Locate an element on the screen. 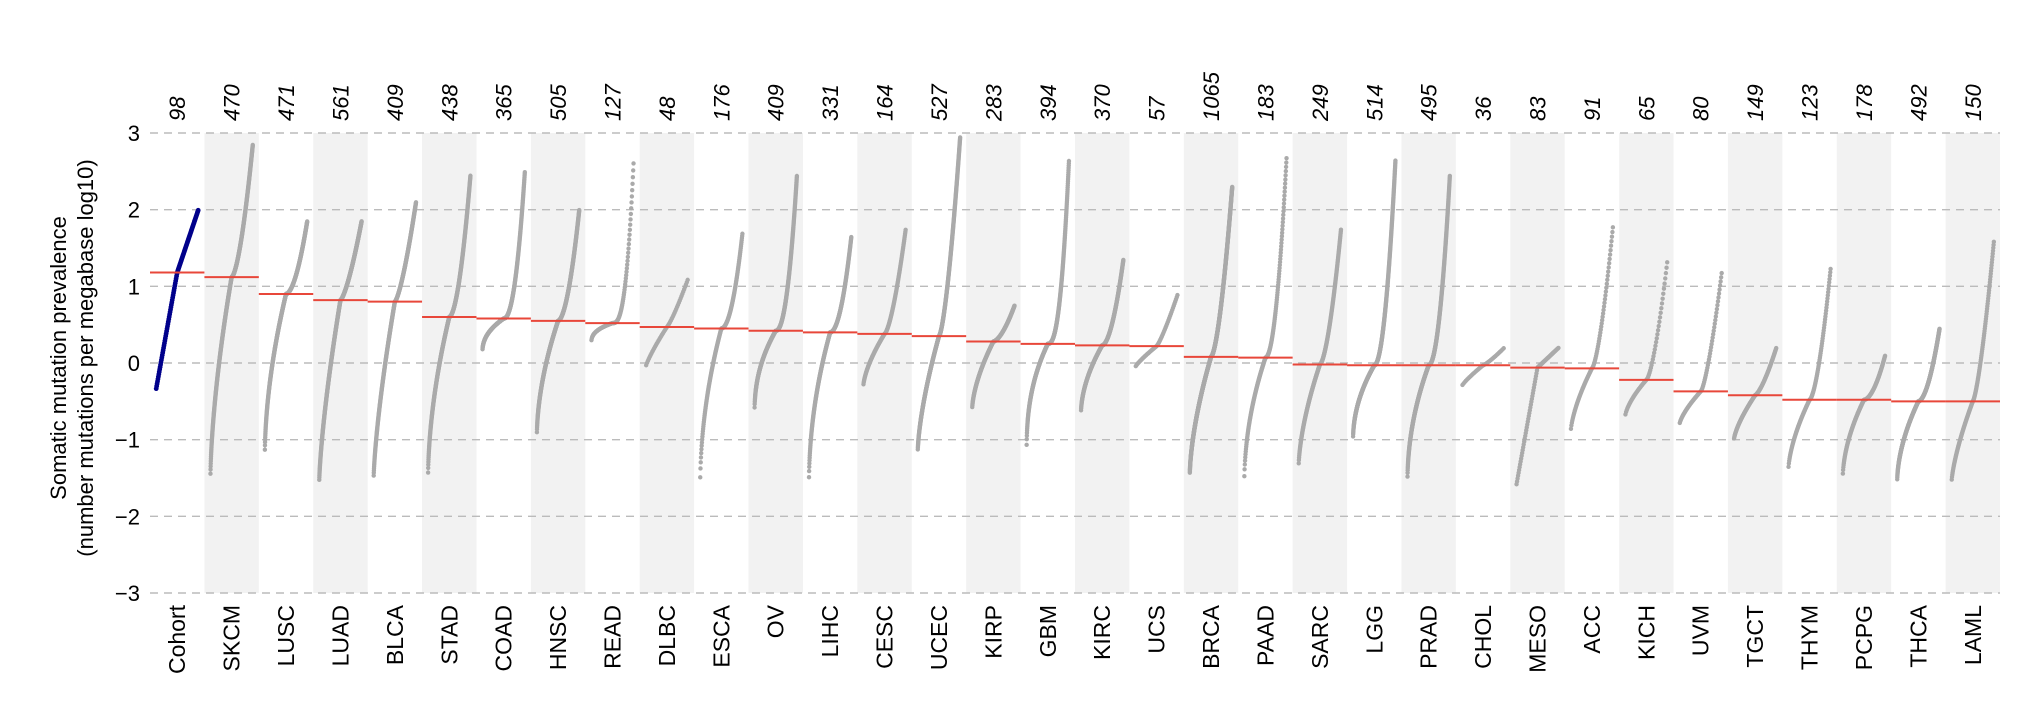  point-hnsc is located at coordinates (579, 210).